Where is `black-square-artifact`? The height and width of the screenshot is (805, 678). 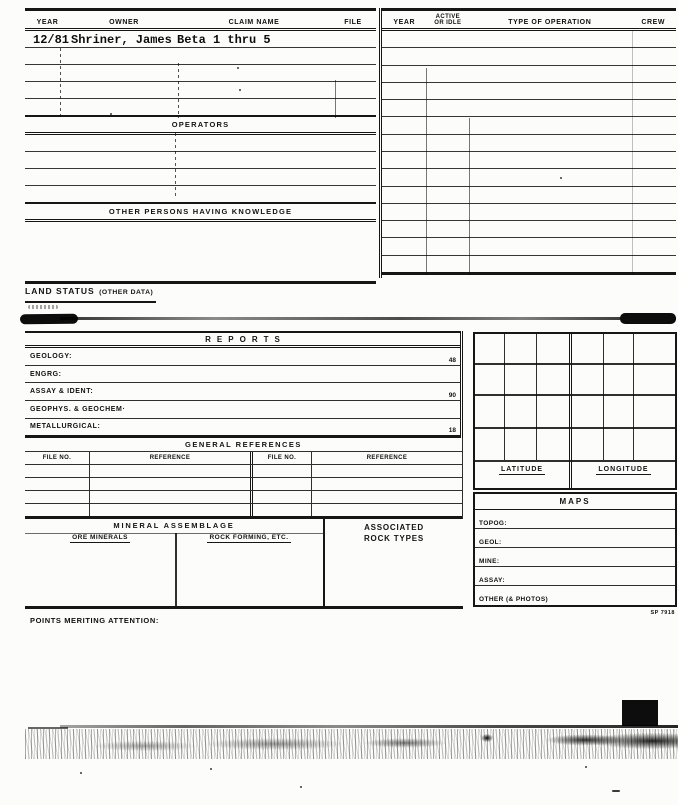
black-square-artifact is located at coordinates (640, 713).